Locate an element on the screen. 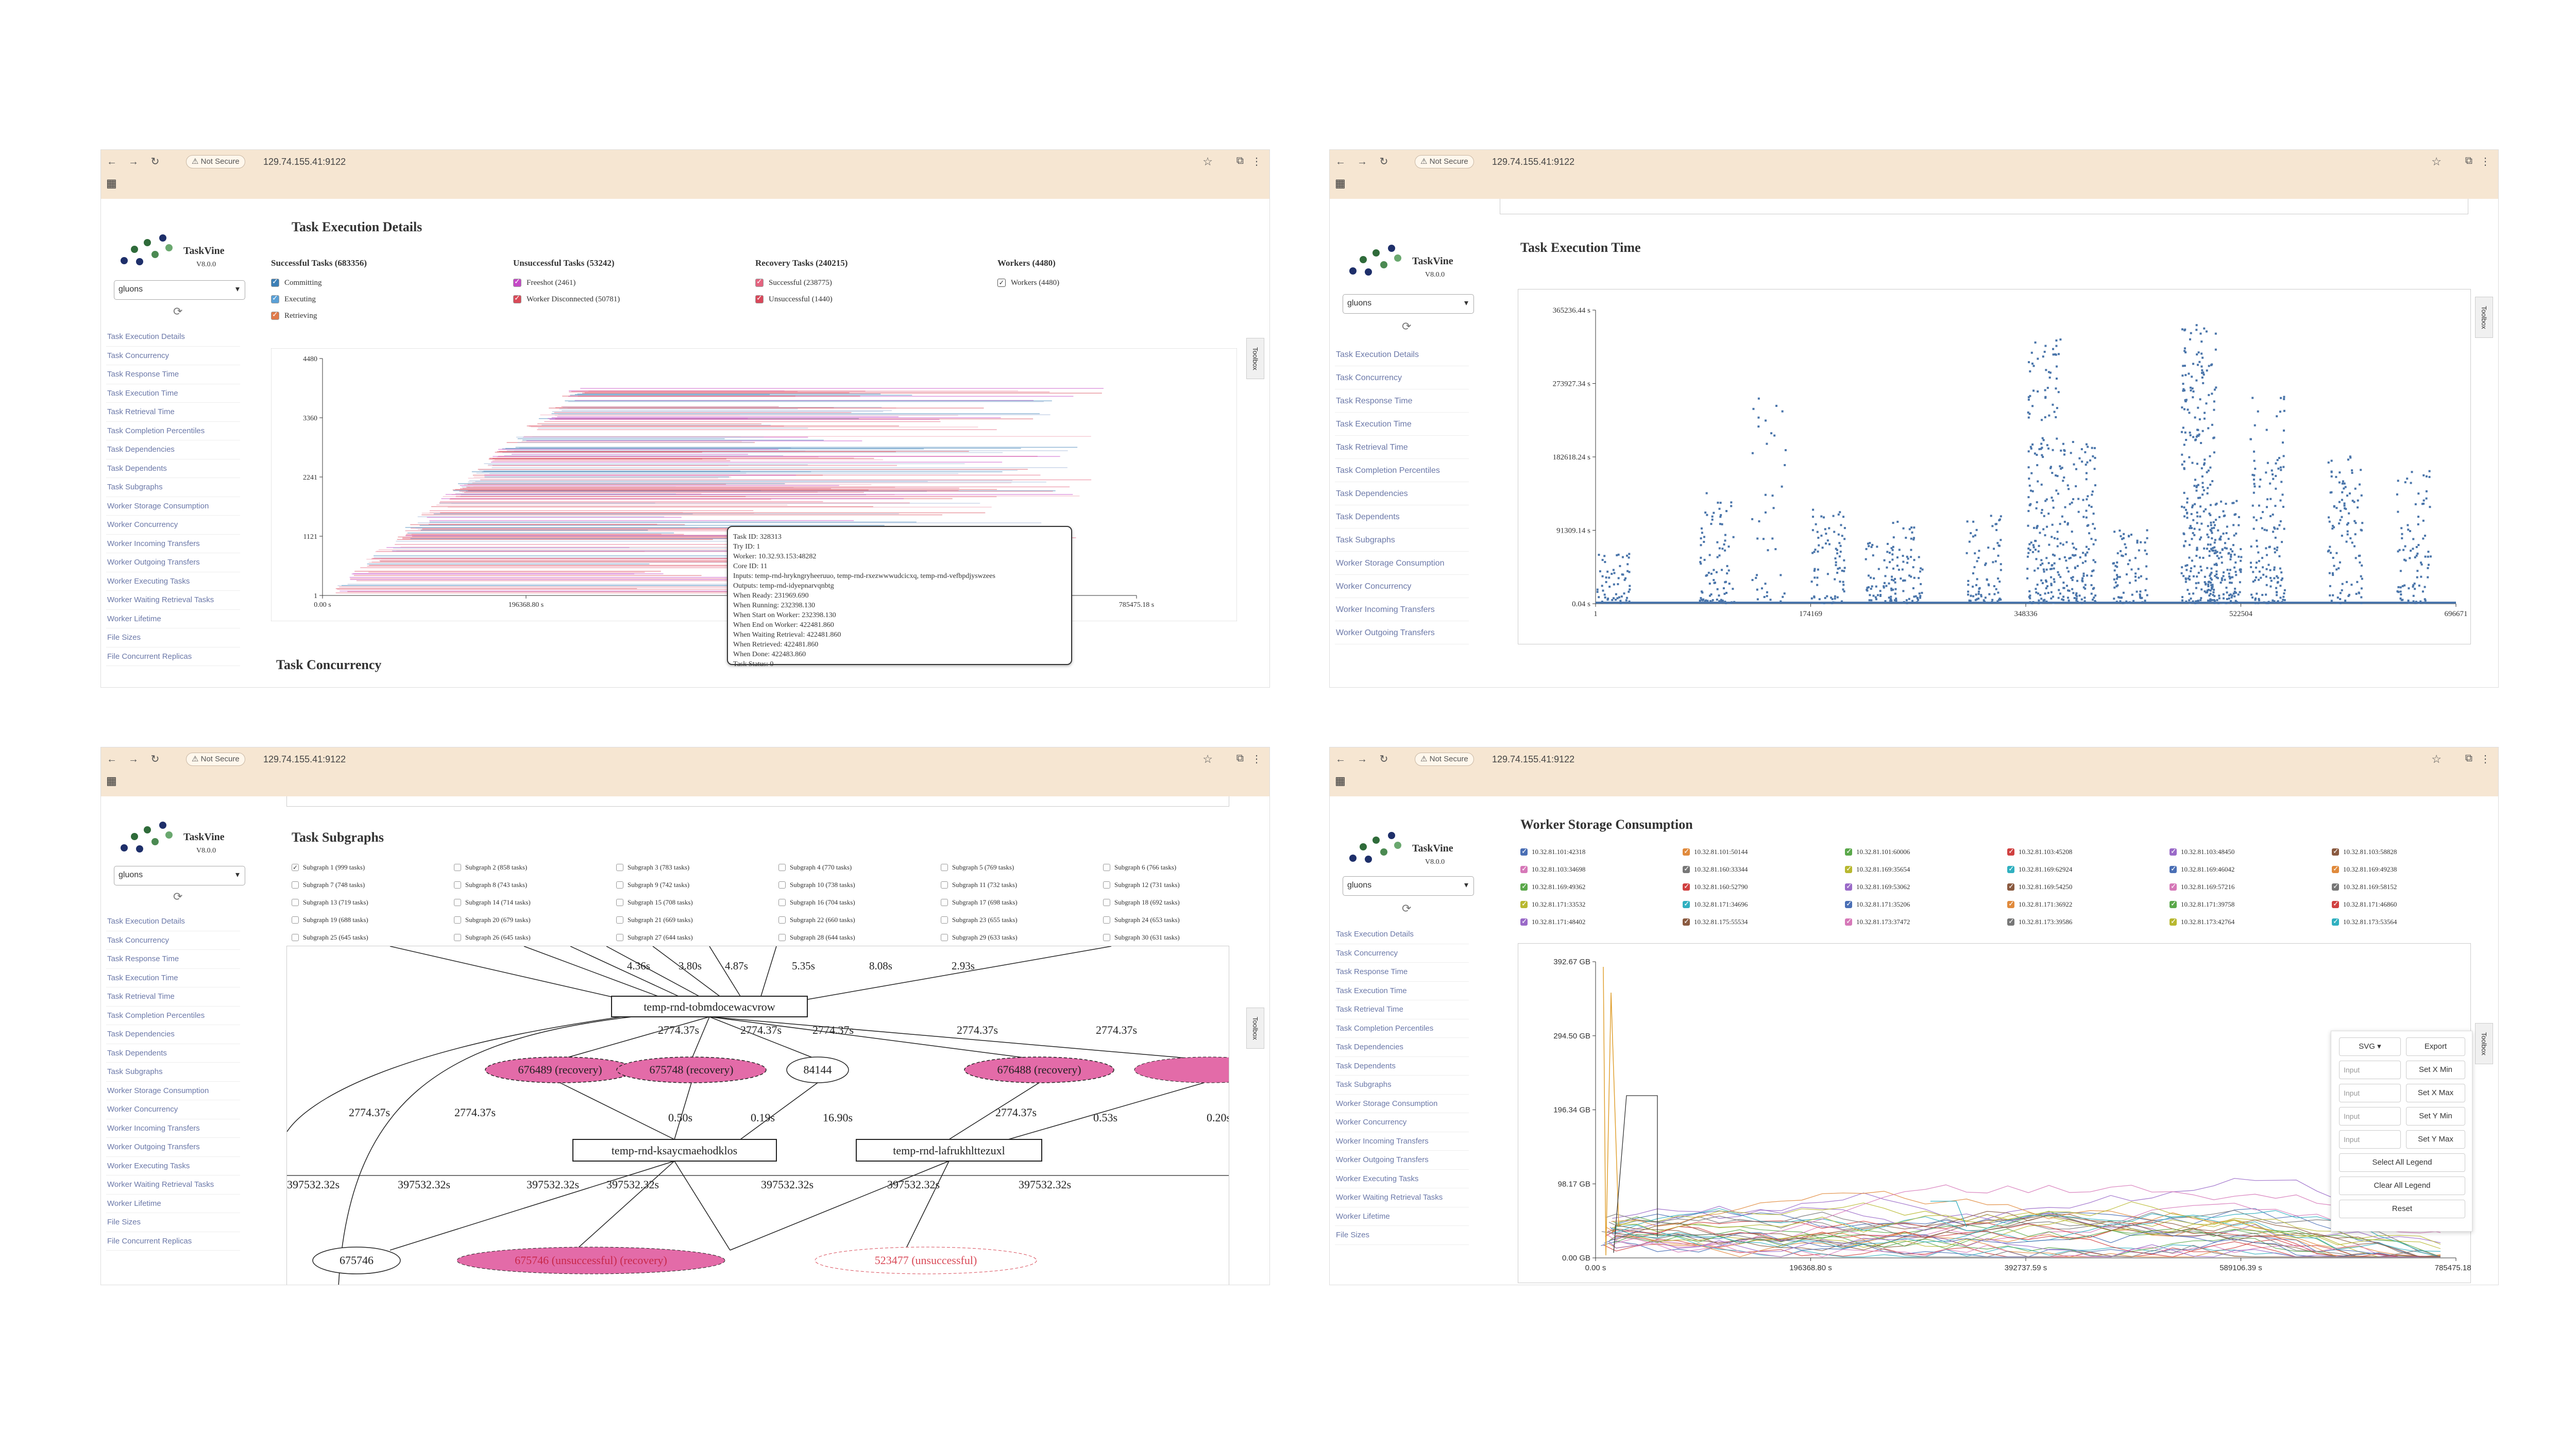 This screenshot has width=2576, height=1449. subgraph-option: Subgraph 22 (660 tasks) is located at coordinates (816, 920).